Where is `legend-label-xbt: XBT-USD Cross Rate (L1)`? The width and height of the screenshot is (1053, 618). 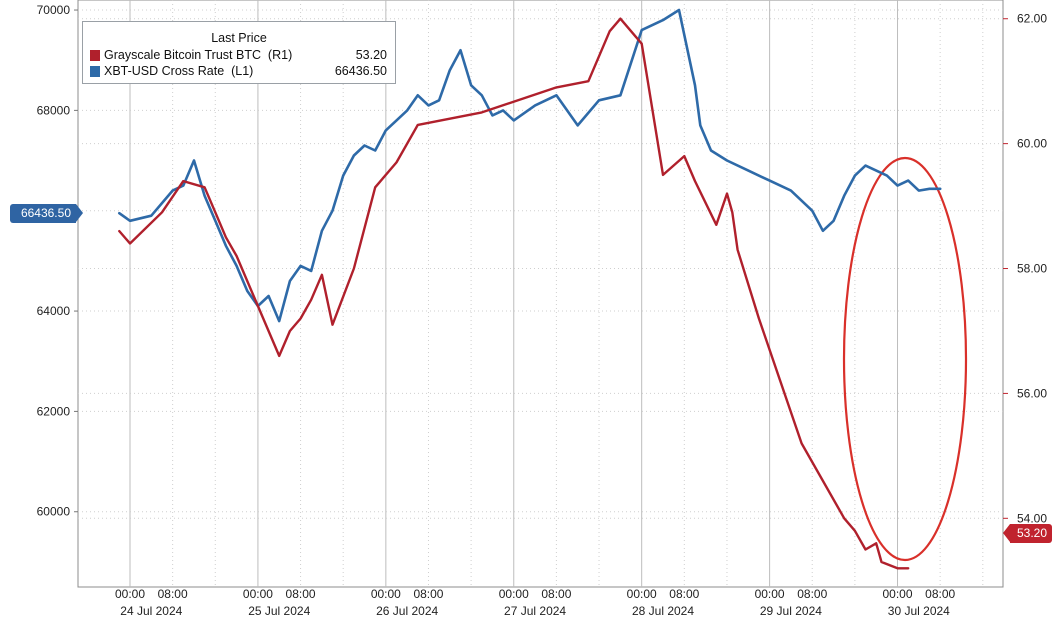 legend-label-xbt: XBT-USD Cross Rate (L1) is located at coordinates (179, 71).